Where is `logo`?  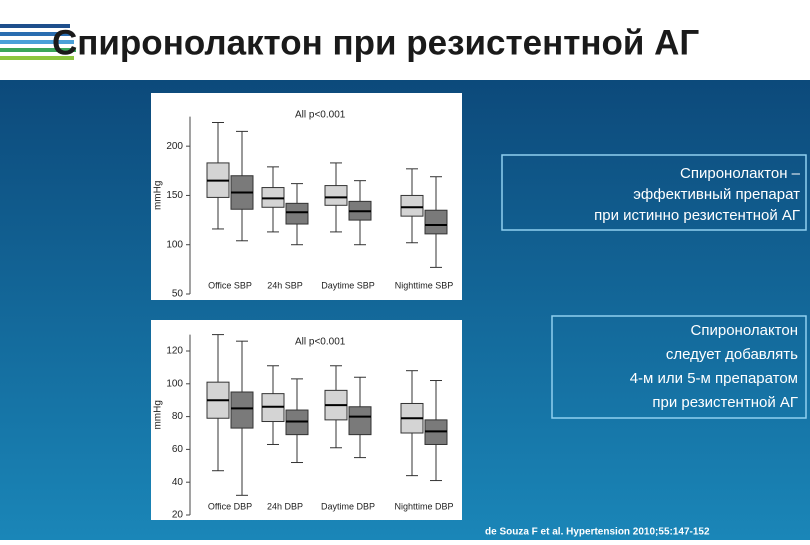
logo is located at coordinates (38, 42).